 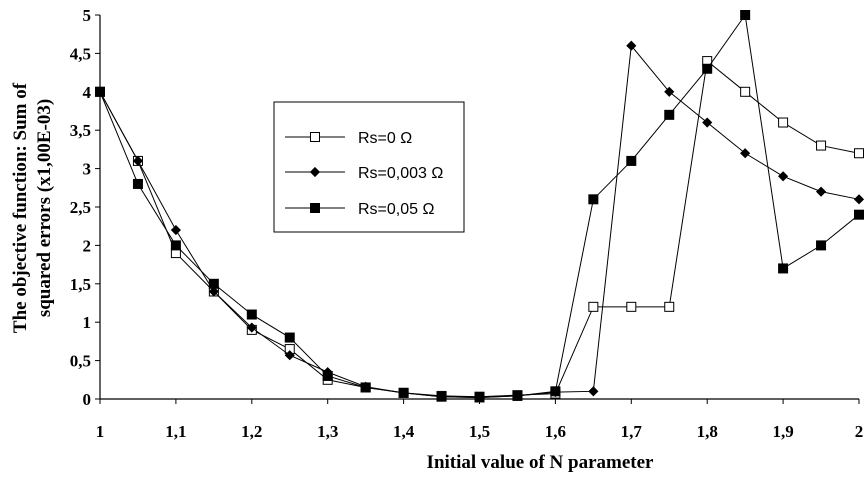 What do you see at coordinates (87, 92) in the screenshot?
I see `y-tick-label: 4` at bounding box center [87, 92].